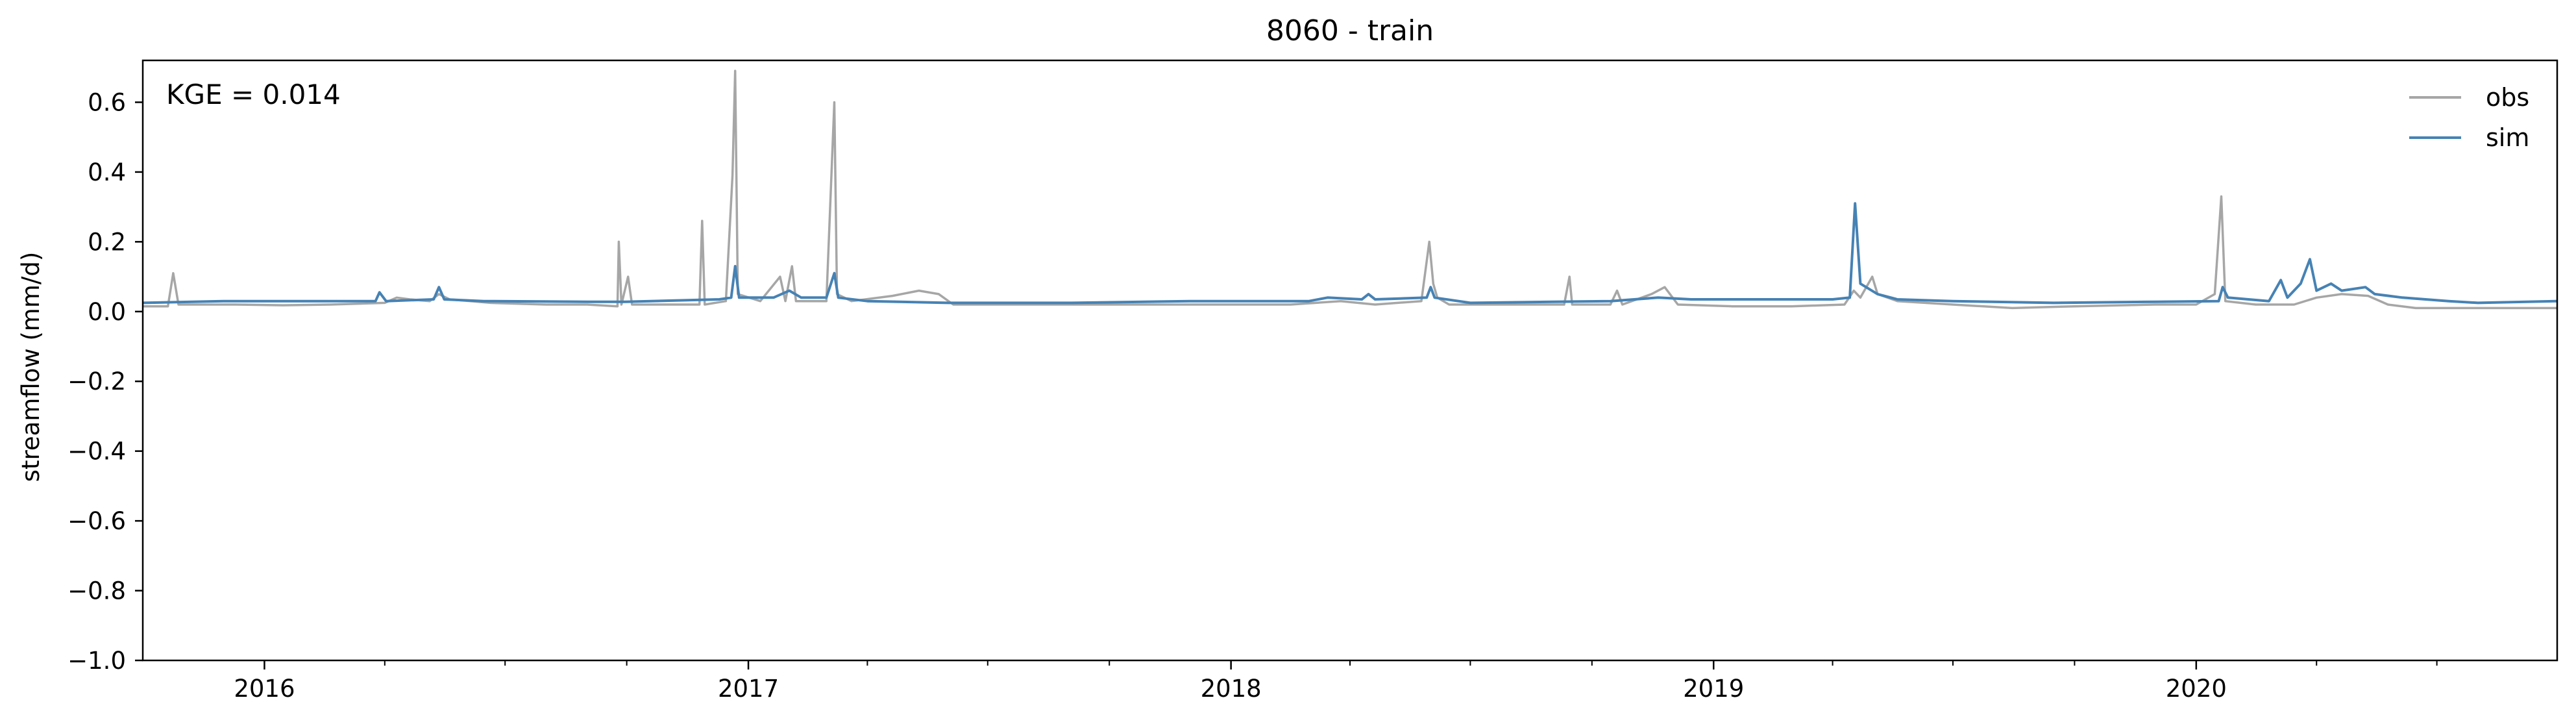  Describe the element at coordinates (96, 381) in the screenshot. I see `y-tick-label: −0.2` at that location.